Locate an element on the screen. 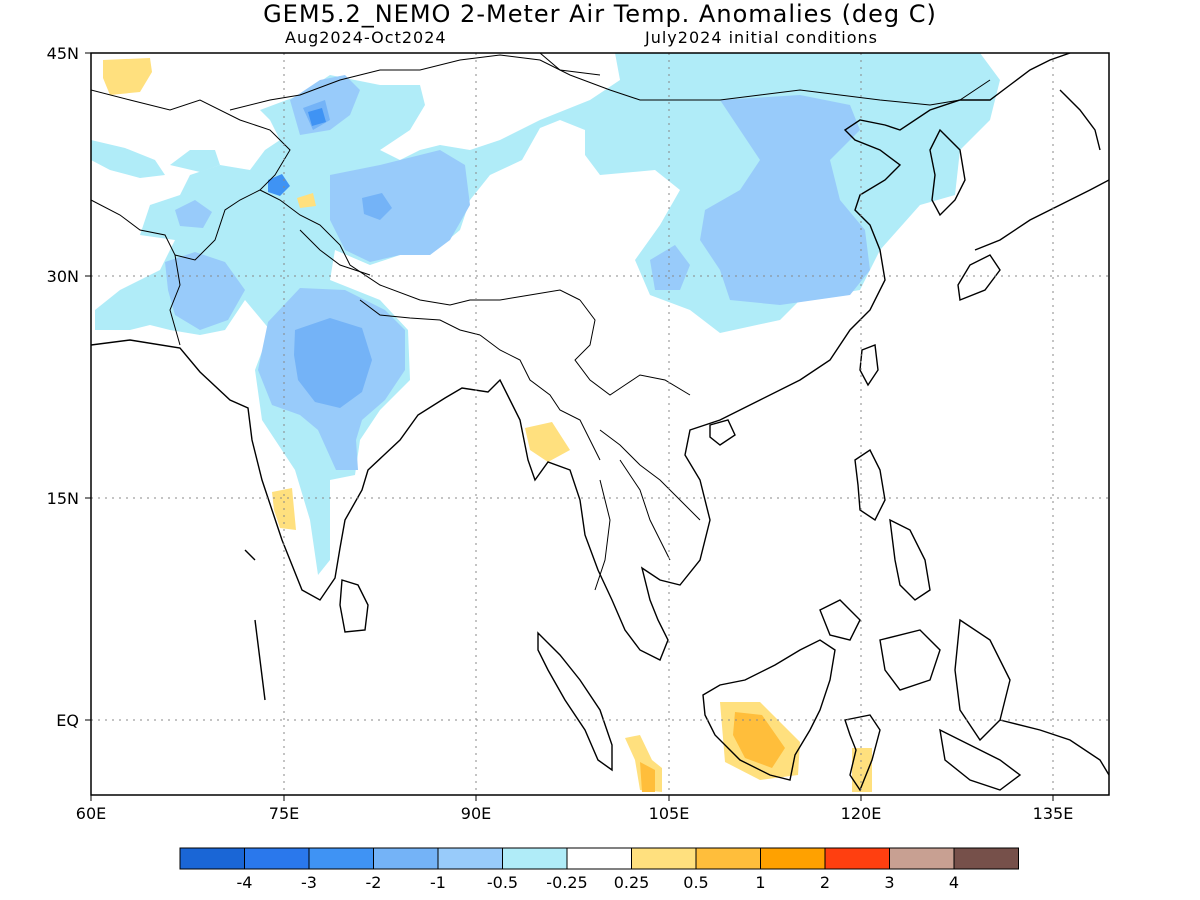 Image resolution: width=1200 pixels, height=900 pixels. lat-label: 30N is located at coordinates (63, 276).